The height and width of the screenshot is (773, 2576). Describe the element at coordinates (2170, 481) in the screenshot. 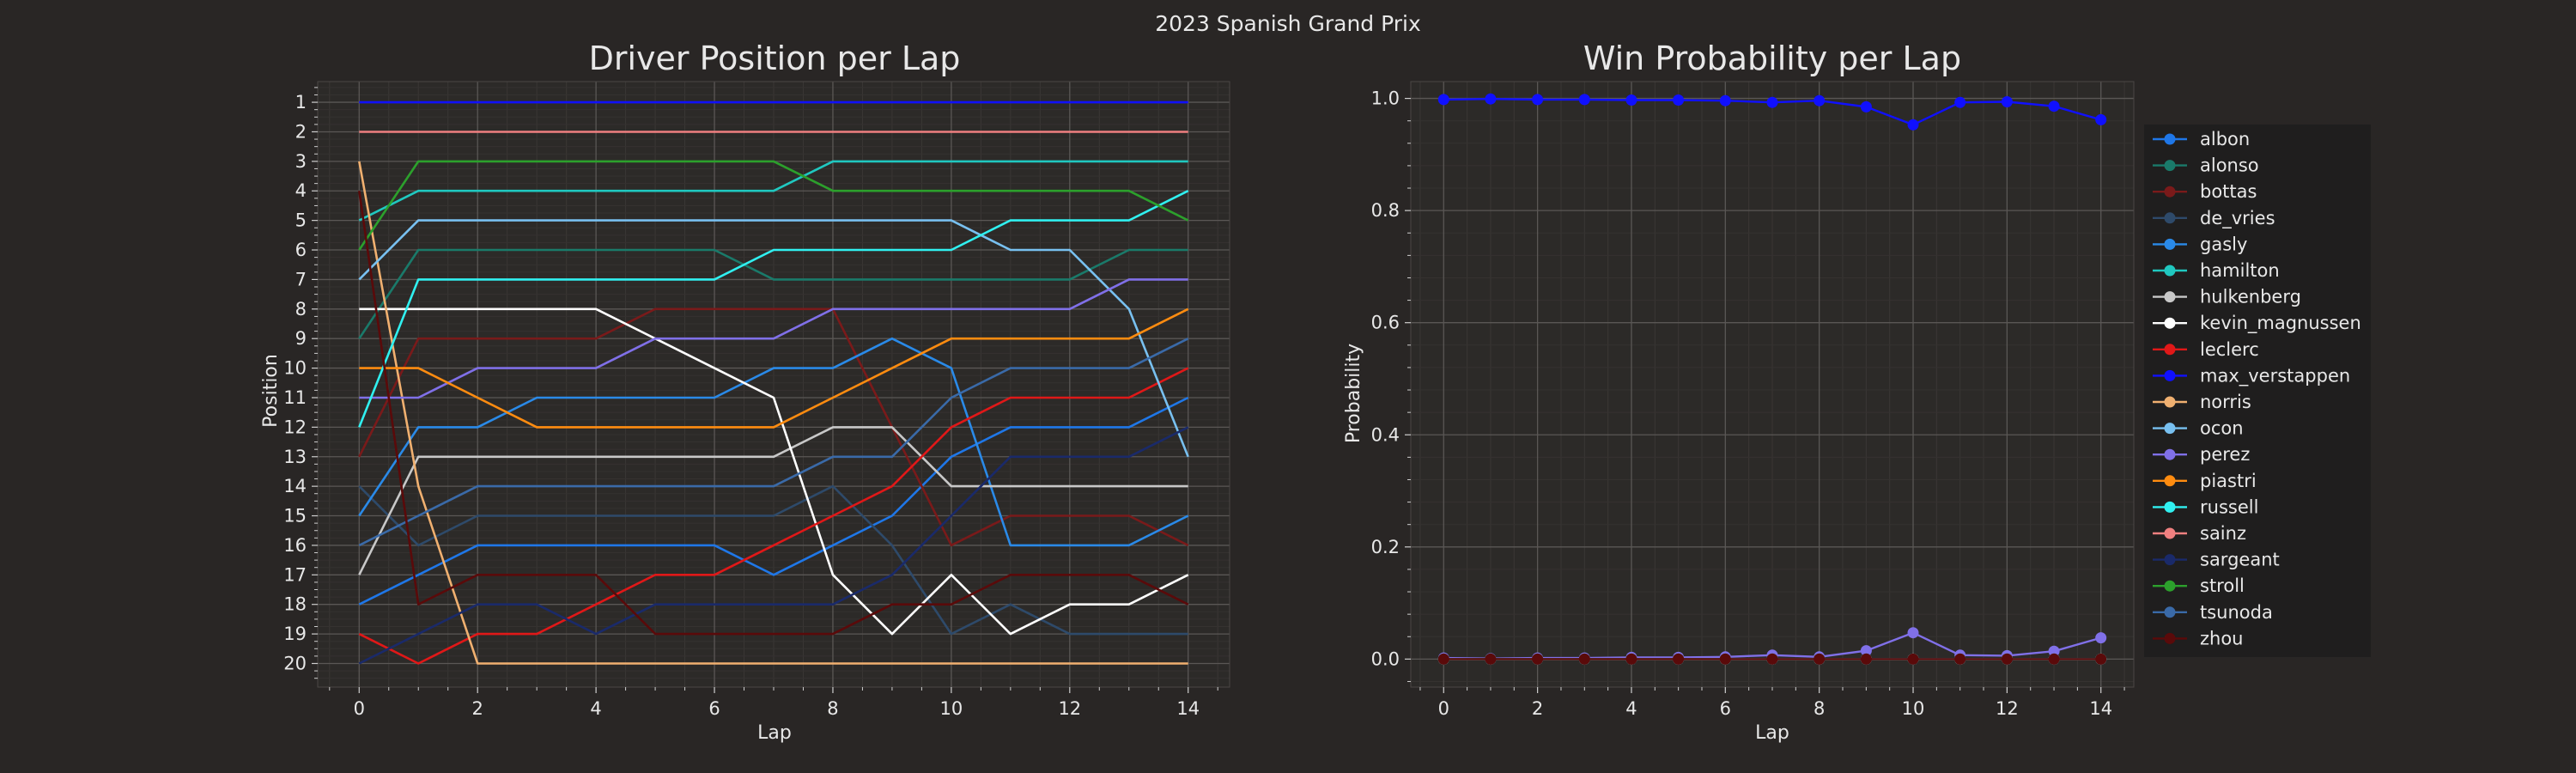

I see `legend-marker-piastri` at that location.